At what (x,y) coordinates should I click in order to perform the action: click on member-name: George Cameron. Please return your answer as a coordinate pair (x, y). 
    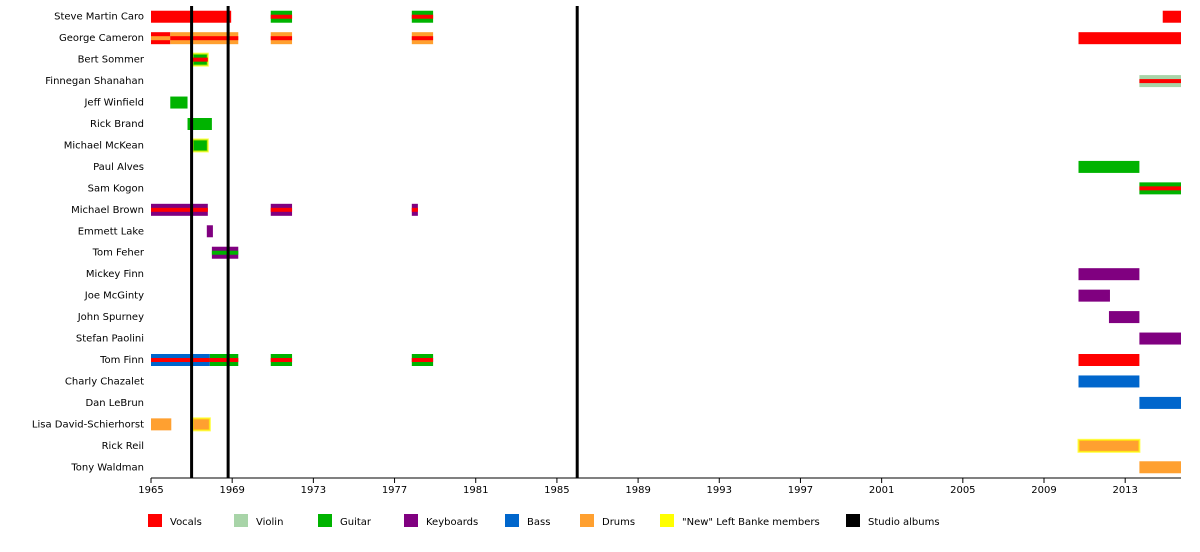
    Looking at the image, I should click on (101, 38).